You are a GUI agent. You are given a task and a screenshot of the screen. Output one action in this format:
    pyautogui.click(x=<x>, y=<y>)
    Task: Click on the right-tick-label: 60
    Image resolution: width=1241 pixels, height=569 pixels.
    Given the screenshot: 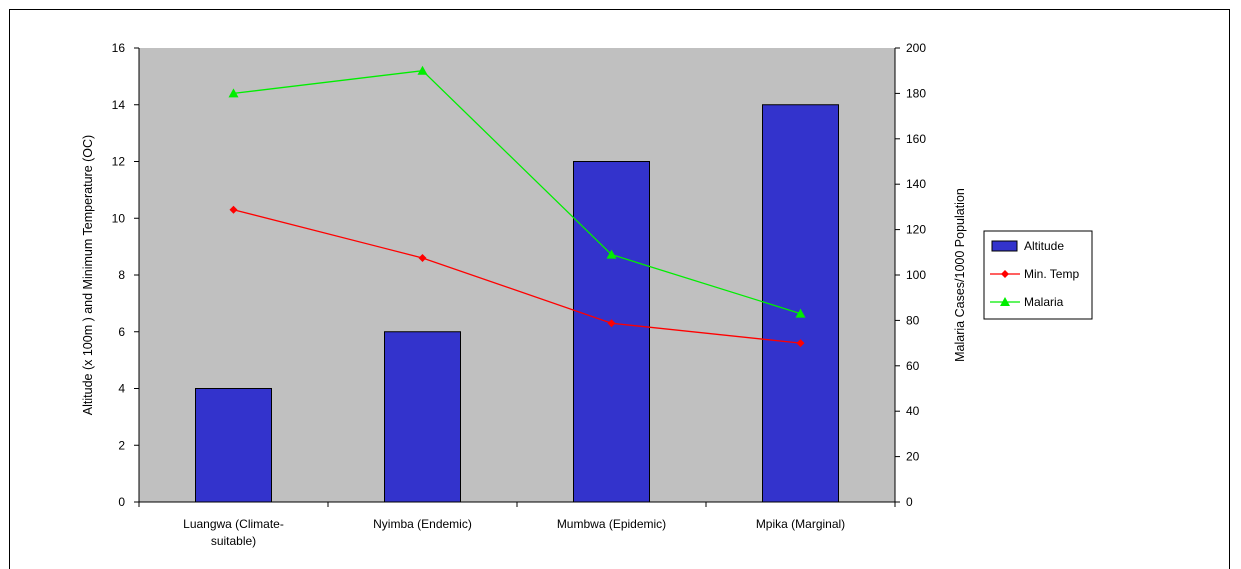 What is the action you would take?
    pyautogui.click(x=913, y=366)
    